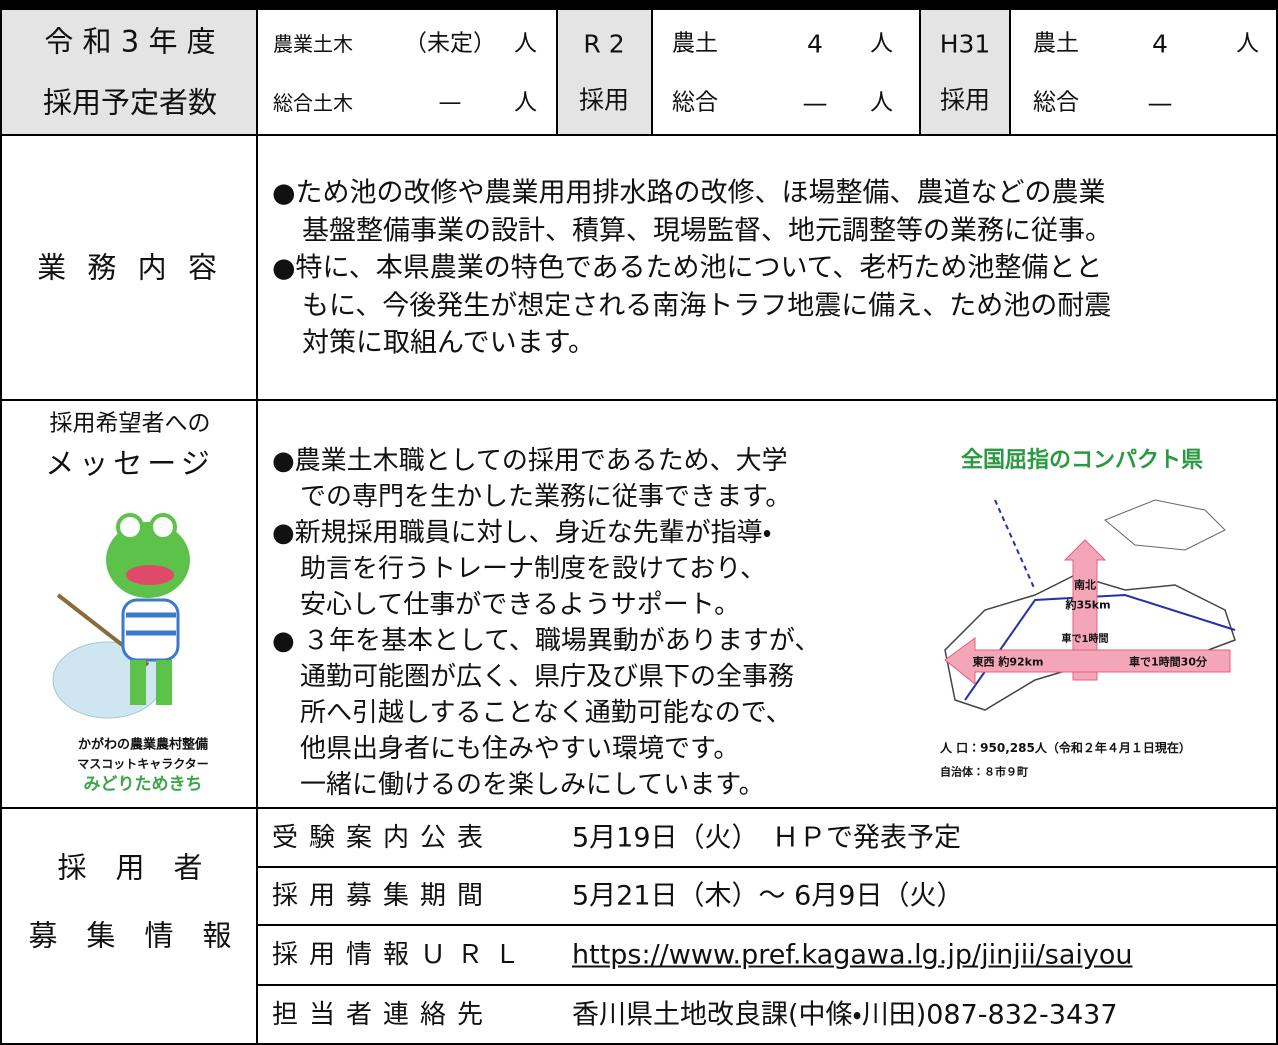  I want to click on duty-line: ●ため池の改修や農業用用排水路の改修、ほ場整備、農道などの農業, so click(689, 193).